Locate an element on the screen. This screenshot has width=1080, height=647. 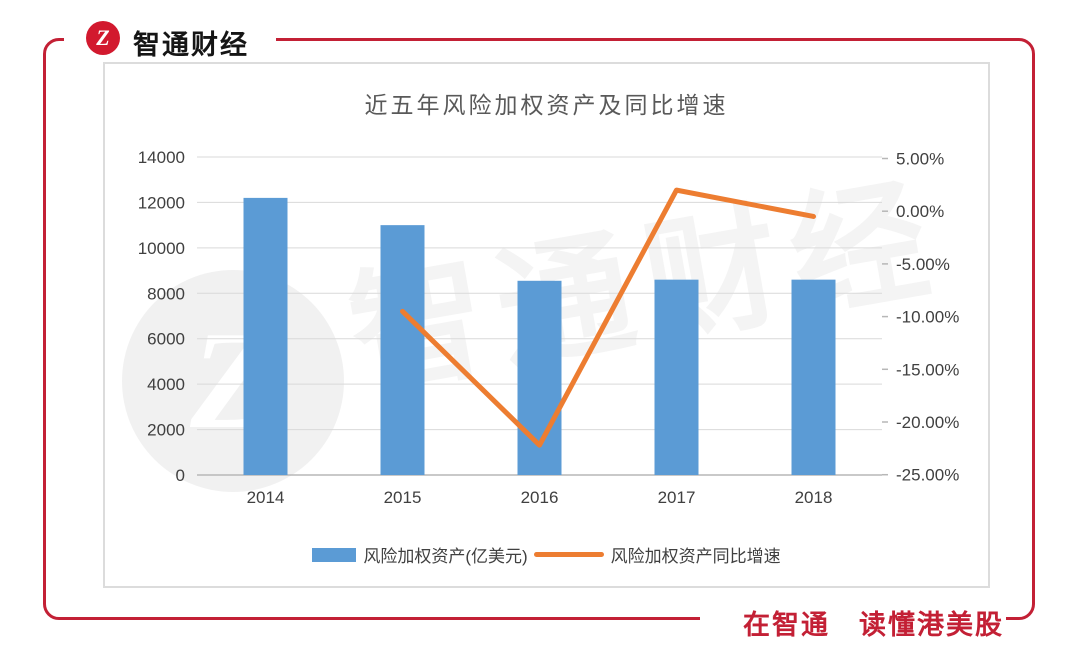
legend-item-rwa: 风险加权资产(亿美元) is located at coordinates (420, 554).